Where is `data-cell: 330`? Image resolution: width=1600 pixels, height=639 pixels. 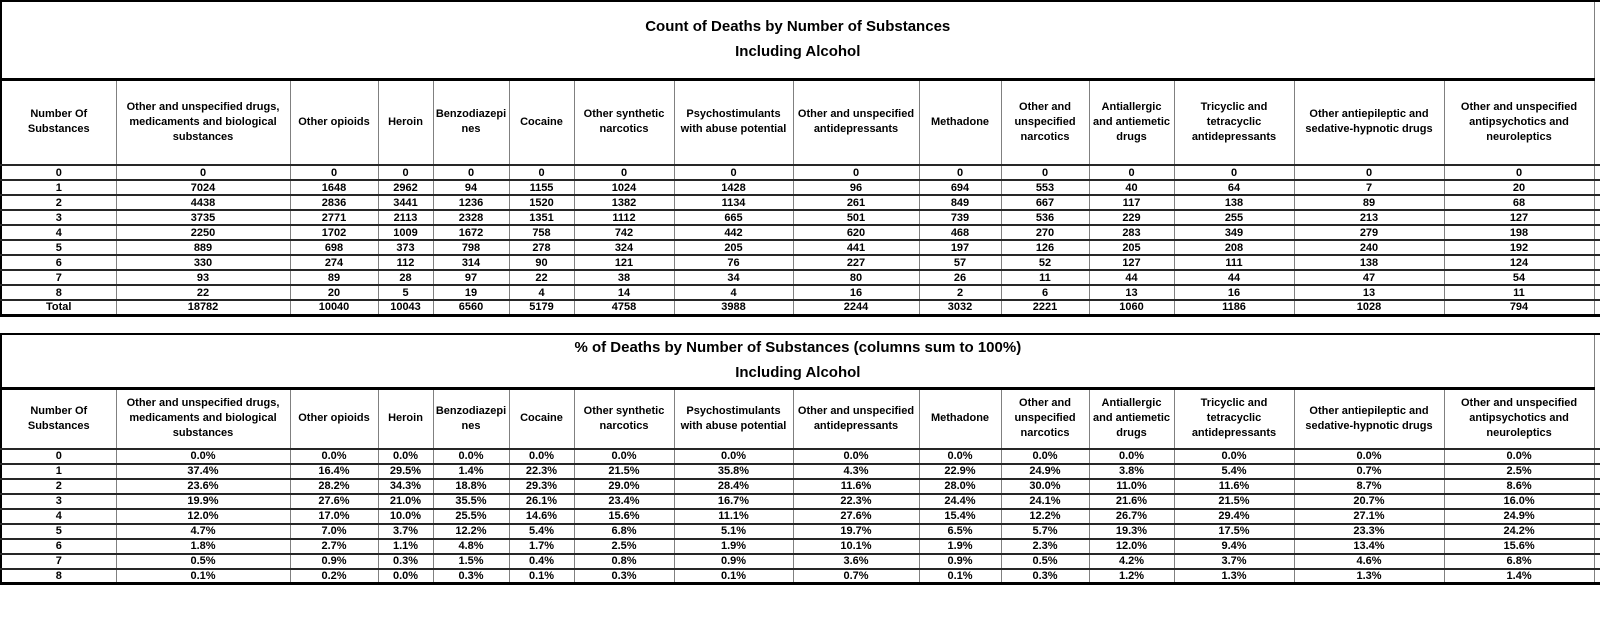 data-cell: 330 is located at coordinates (202, 262).